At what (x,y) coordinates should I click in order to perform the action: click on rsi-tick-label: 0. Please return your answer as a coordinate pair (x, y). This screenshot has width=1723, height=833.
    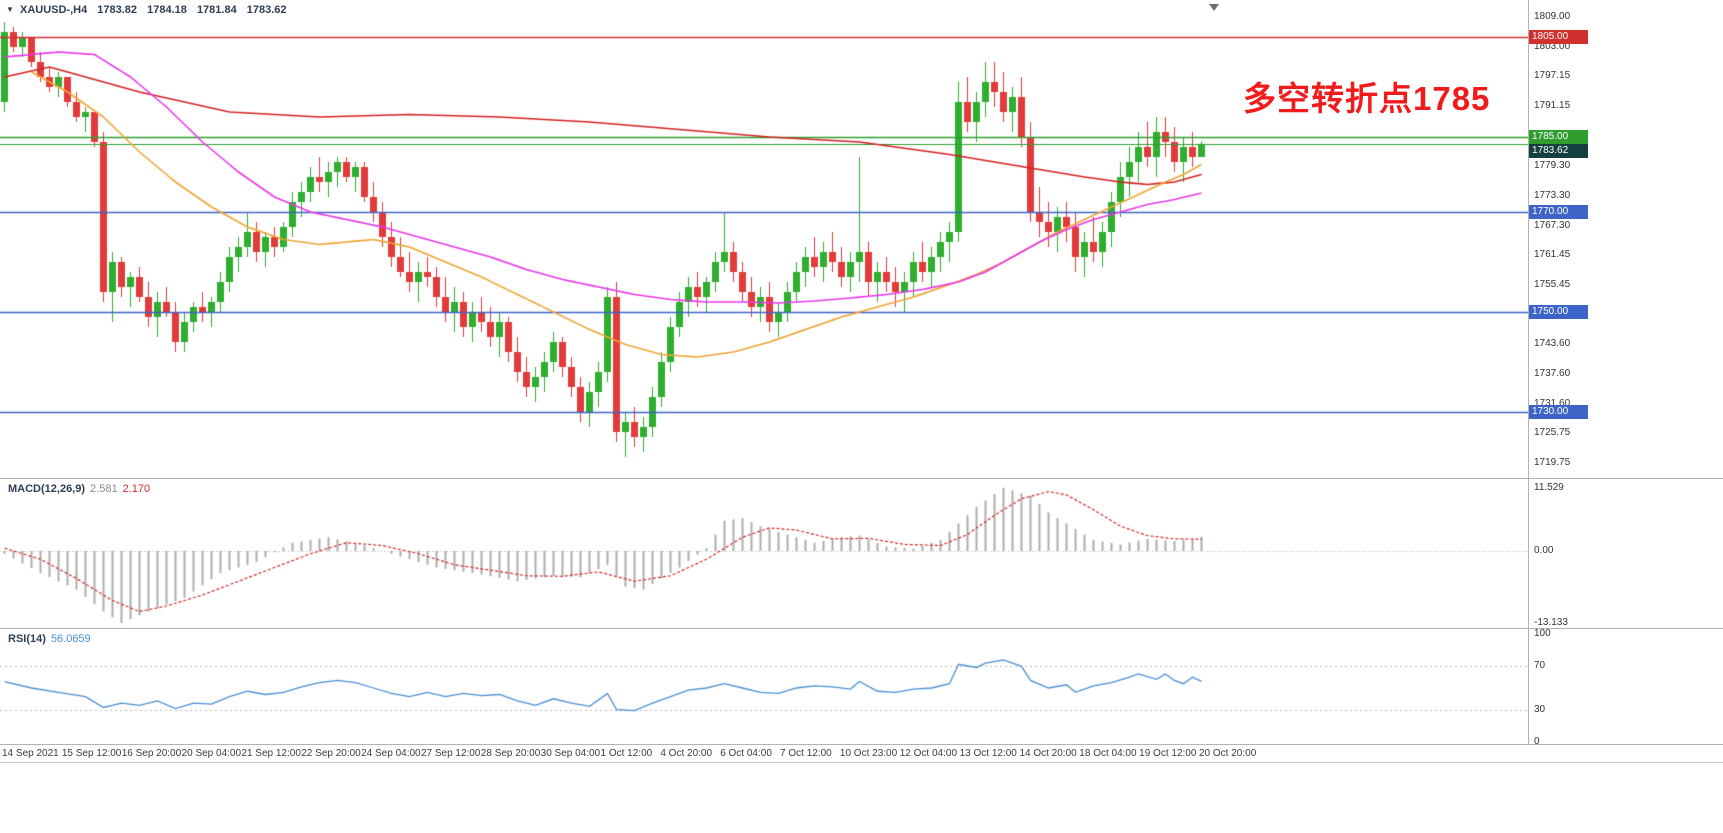
    Looking at the image, I should click on (1537, 741).